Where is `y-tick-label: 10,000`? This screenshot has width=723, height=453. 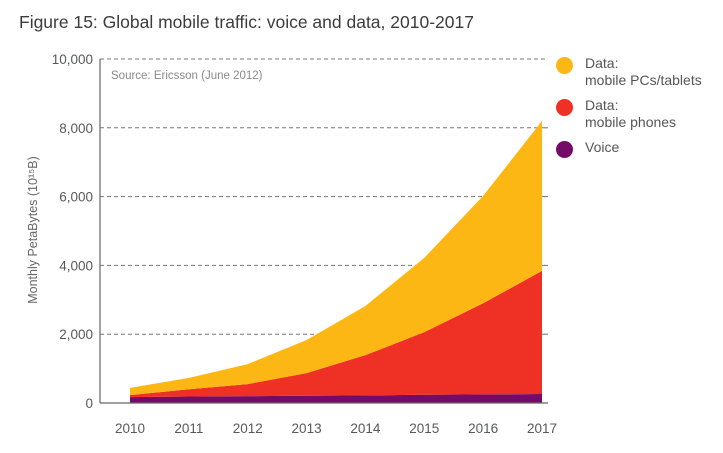
y-tick-label: 10,000 is located at coordinates (72, 59).